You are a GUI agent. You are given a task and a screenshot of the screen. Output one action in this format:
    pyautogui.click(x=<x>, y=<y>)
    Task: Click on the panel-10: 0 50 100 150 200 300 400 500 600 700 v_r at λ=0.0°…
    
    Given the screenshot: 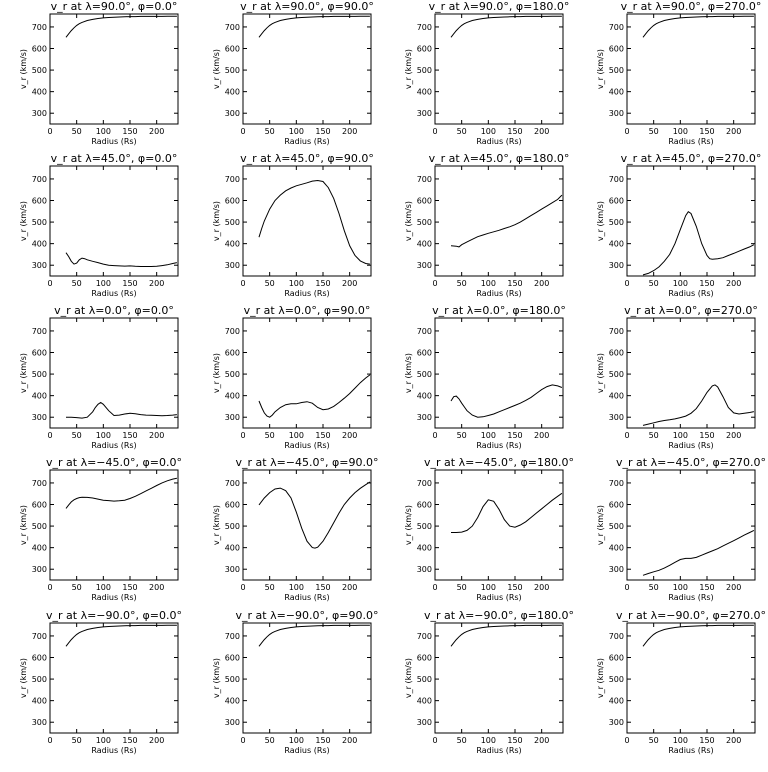 What is the action you would take?
    pyautogui.click(x=485, y=377)
    